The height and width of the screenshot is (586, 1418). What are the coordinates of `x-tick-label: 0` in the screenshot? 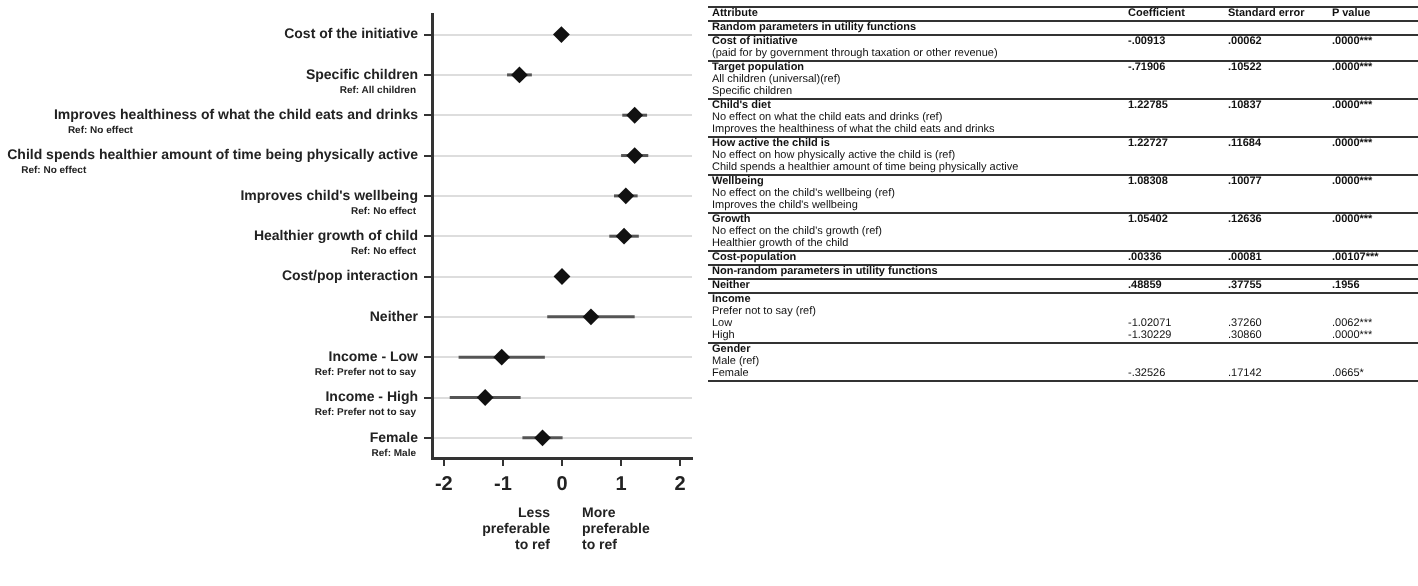 It's located at (562, 484).